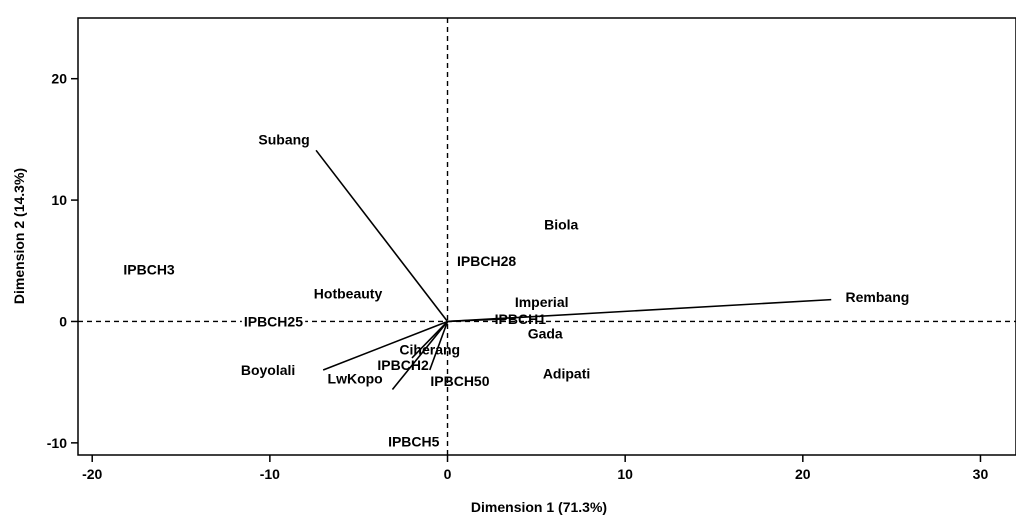  I want to click on y-tick-label: -10, so click(57, 443).